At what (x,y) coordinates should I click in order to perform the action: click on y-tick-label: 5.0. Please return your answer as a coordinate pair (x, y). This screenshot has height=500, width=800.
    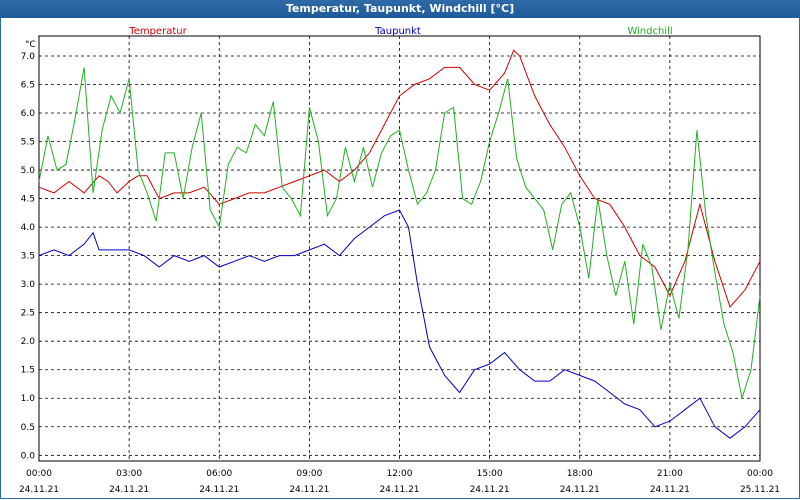
    Looking at the image, I should click on (28, 171).